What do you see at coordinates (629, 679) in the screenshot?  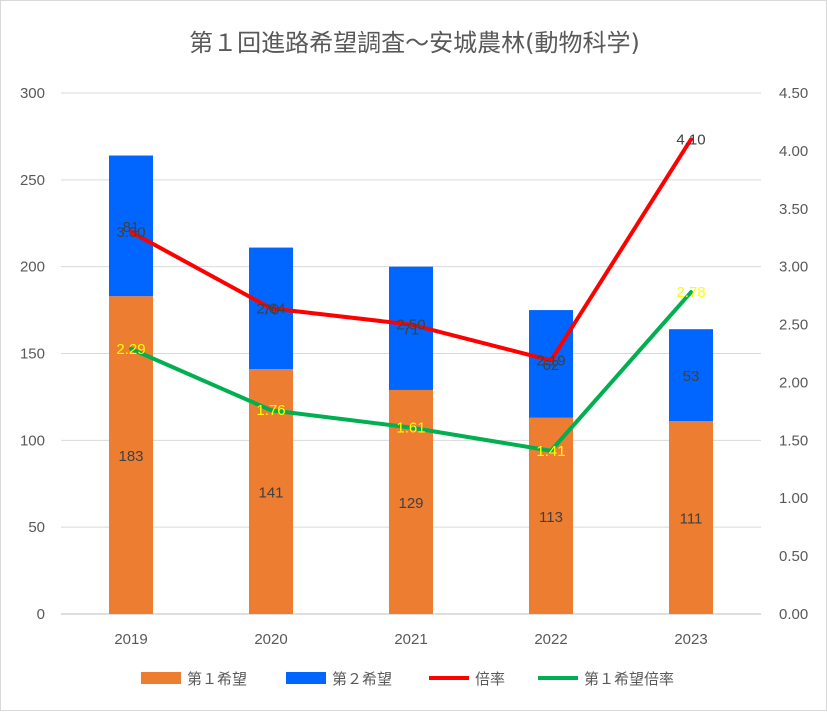 I see `legend-label: 第１希望倍率` at bounding box center [629, 679].